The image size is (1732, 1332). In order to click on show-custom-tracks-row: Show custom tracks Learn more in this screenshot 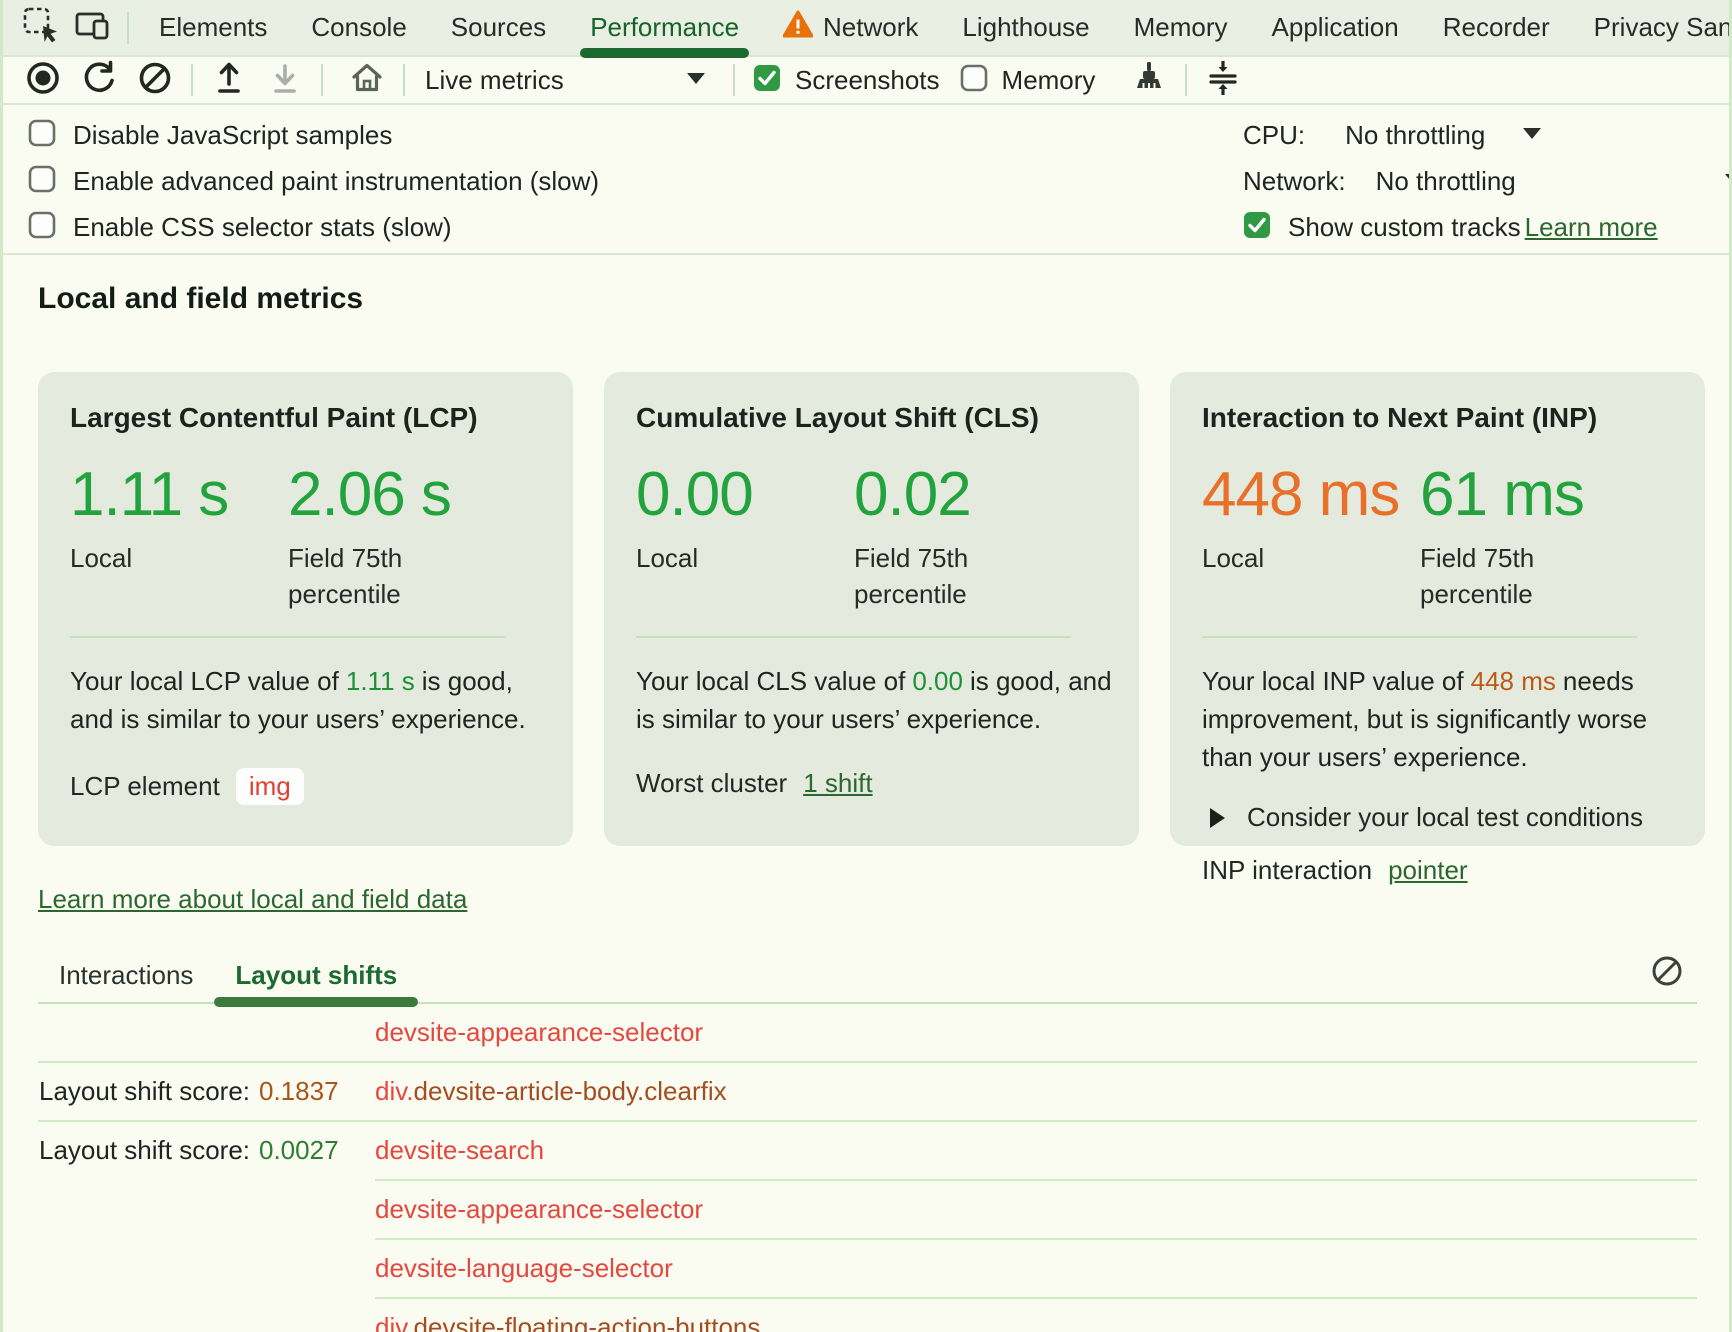, I will do `click(1486, 227)`.